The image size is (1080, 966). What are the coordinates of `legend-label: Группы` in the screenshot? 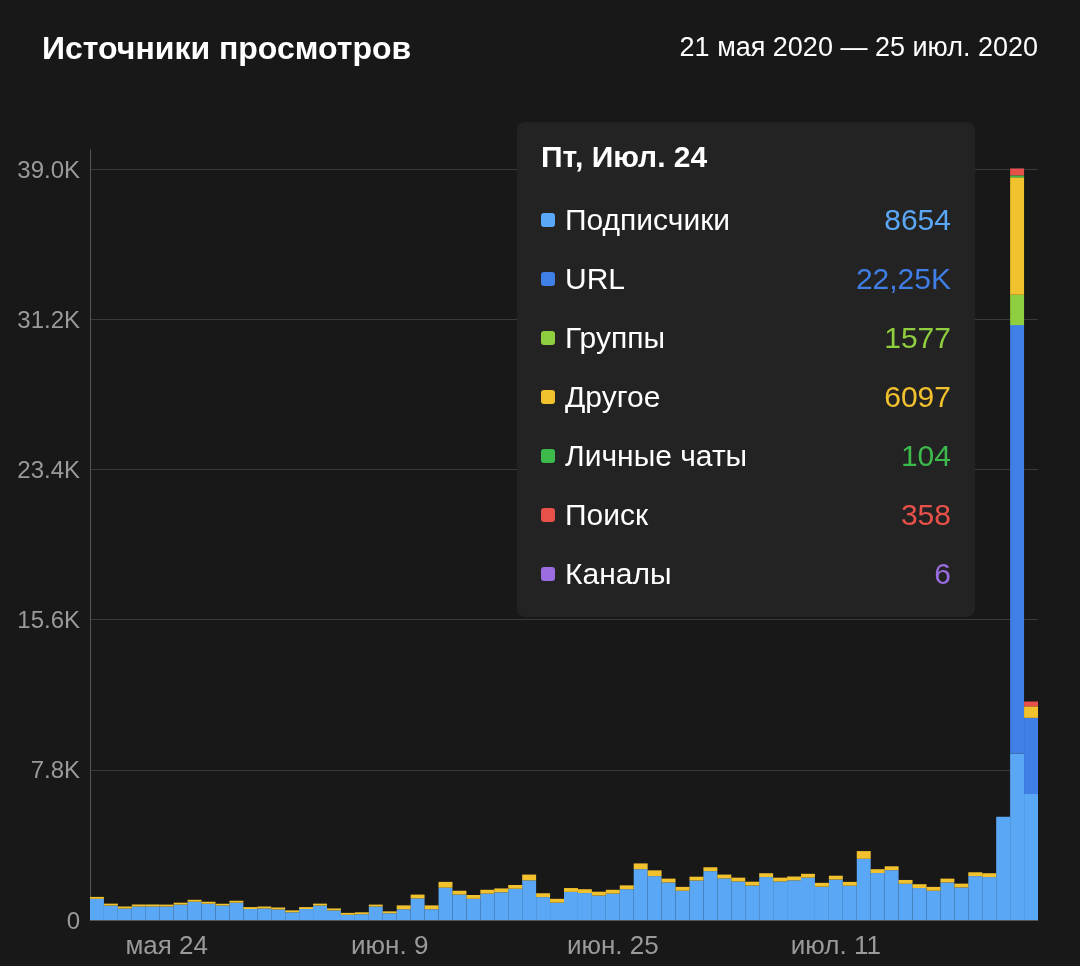 It's located at (615, 338).